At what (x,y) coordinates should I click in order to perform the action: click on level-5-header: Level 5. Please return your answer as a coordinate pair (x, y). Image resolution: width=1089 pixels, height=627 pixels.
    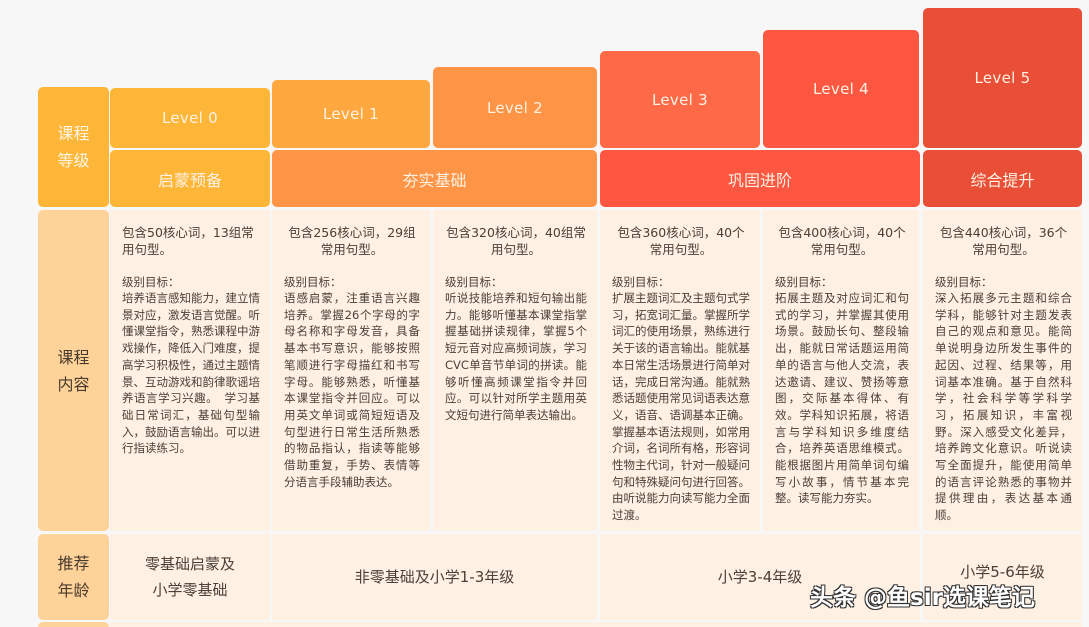
    Looking at the image, I should click on (1002, 78).